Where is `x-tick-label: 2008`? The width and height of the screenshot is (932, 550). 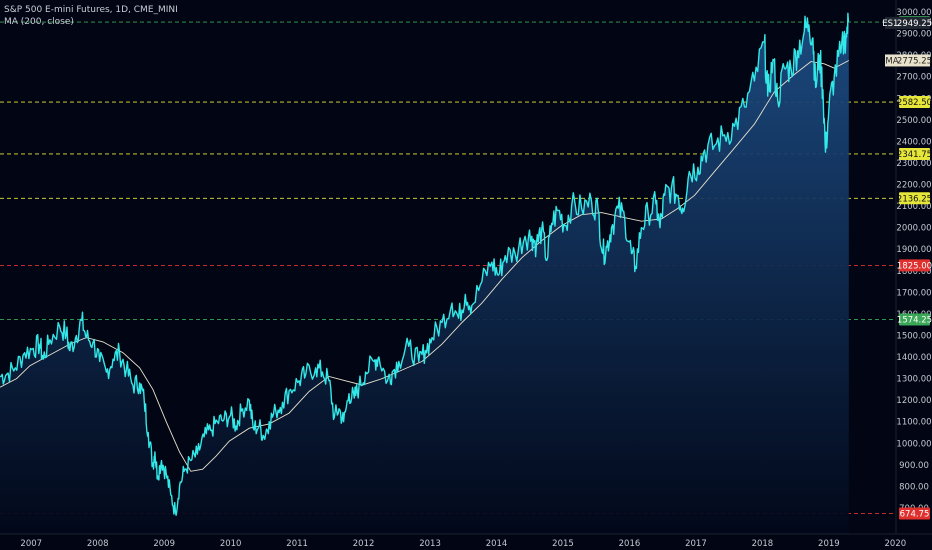 x-tick-label: 2008 is located at coordinates (98, 544).